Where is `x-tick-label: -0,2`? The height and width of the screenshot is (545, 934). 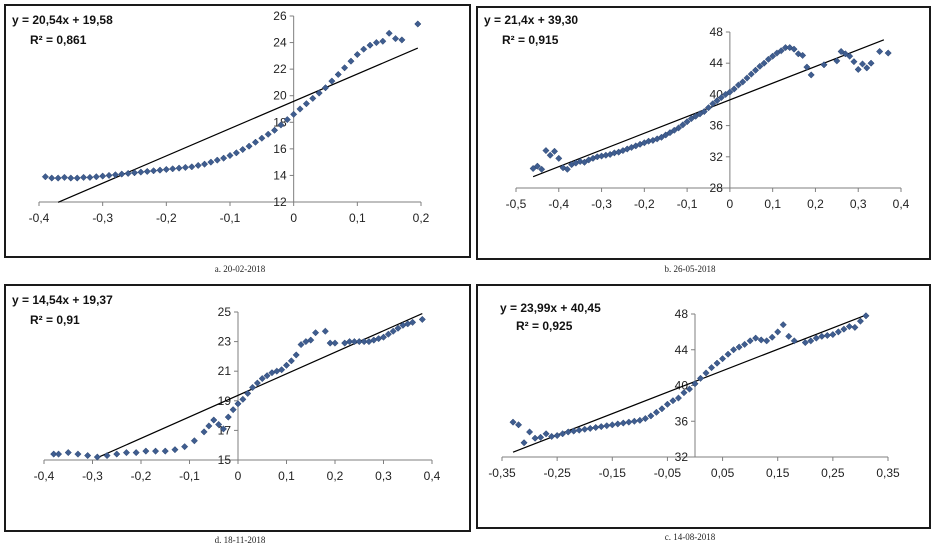 x-tick-label: -0,2 is located at coordinates (166, 218).